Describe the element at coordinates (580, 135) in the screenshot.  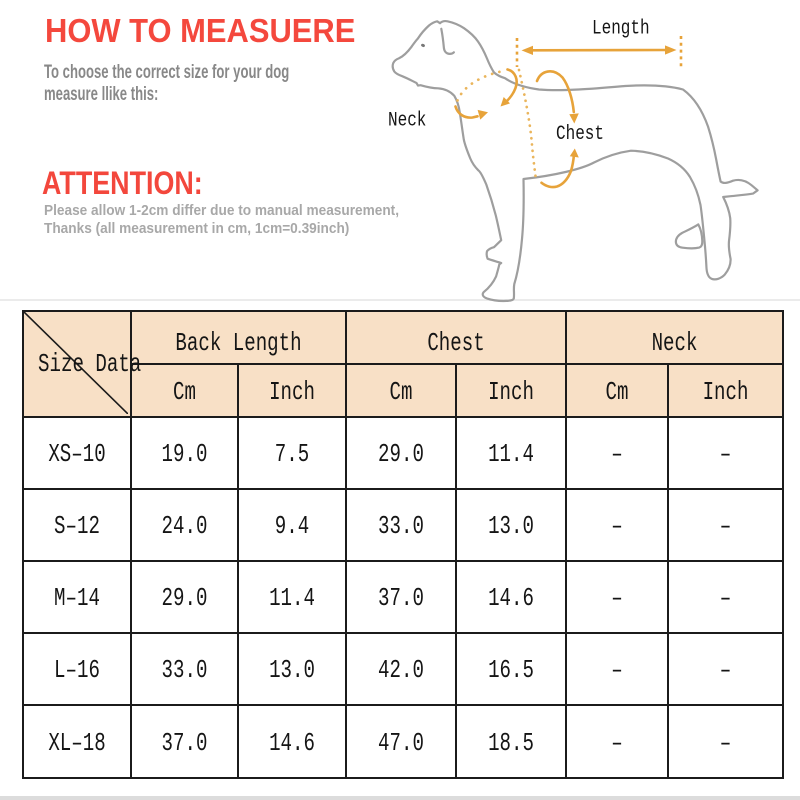
I see `svg-text: Chest` at that location.